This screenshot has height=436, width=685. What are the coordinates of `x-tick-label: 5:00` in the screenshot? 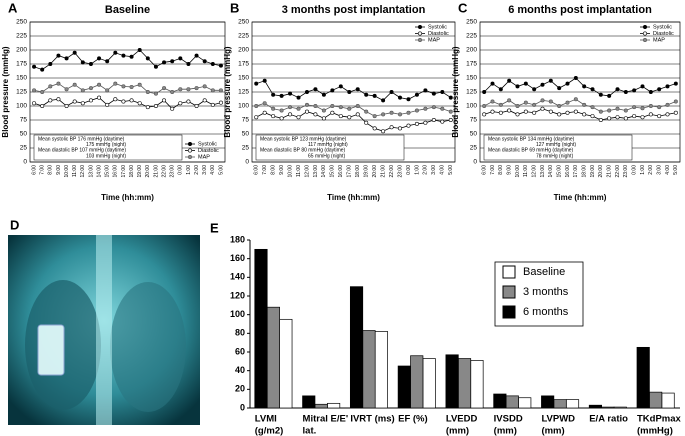 It's located at (676, 170).